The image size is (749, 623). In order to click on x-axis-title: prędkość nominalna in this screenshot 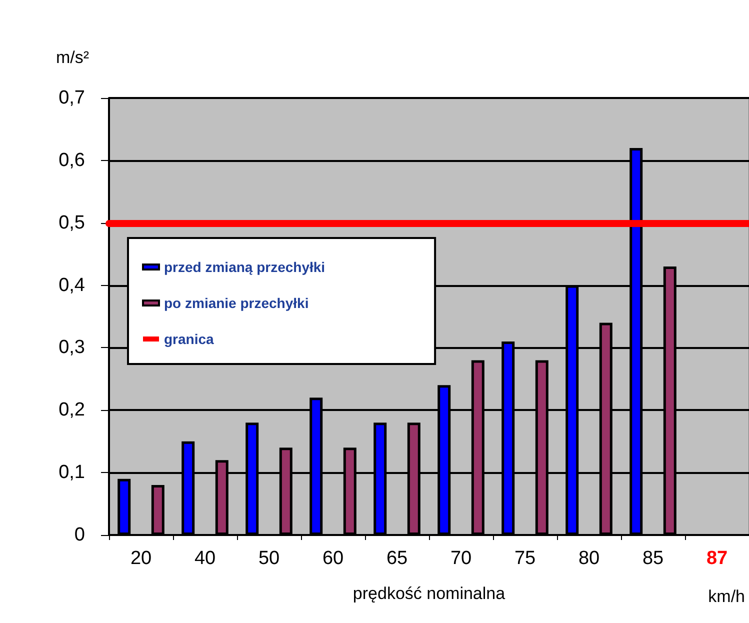, I will do `click(429, 593)`.